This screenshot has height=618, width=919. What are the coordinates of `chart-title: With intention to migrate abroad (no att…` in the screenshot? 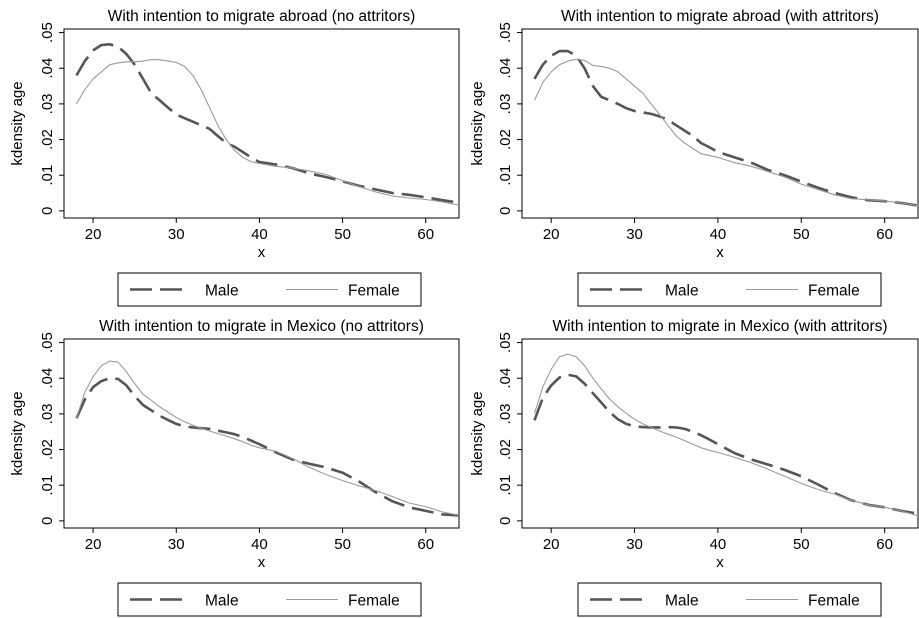 It's located at (262, 16).